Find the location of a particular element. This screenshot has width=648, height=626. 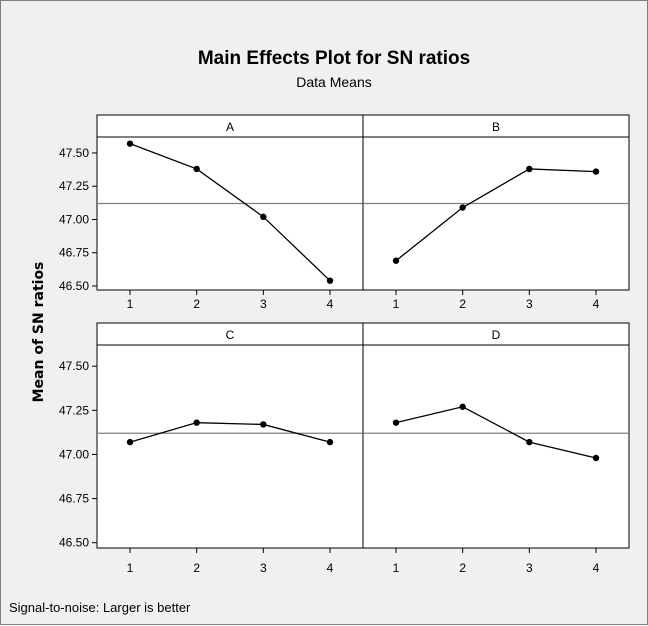

panel-strip-label: D is located at coordinates (496, 335).